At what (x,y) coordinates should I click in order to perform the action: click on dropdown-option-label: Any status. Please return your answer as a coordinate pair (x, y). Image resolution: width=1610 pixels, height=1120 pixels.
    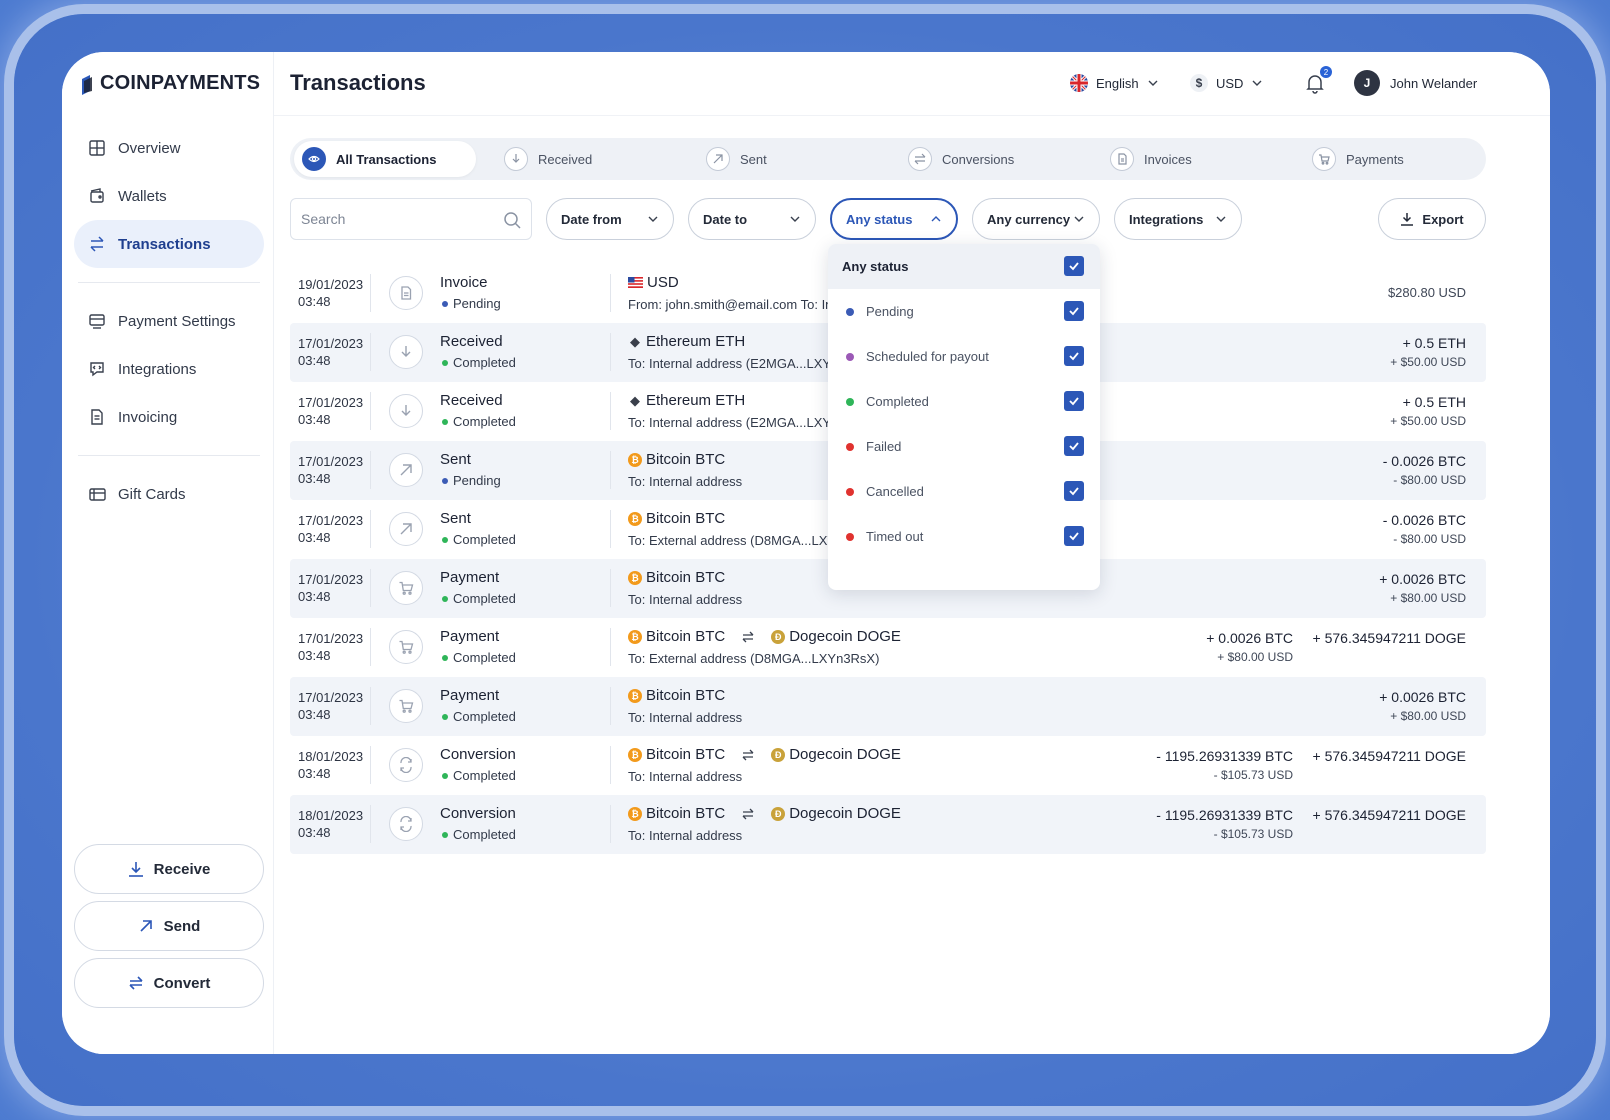
    Looking at the image, I should click on (875, 266).